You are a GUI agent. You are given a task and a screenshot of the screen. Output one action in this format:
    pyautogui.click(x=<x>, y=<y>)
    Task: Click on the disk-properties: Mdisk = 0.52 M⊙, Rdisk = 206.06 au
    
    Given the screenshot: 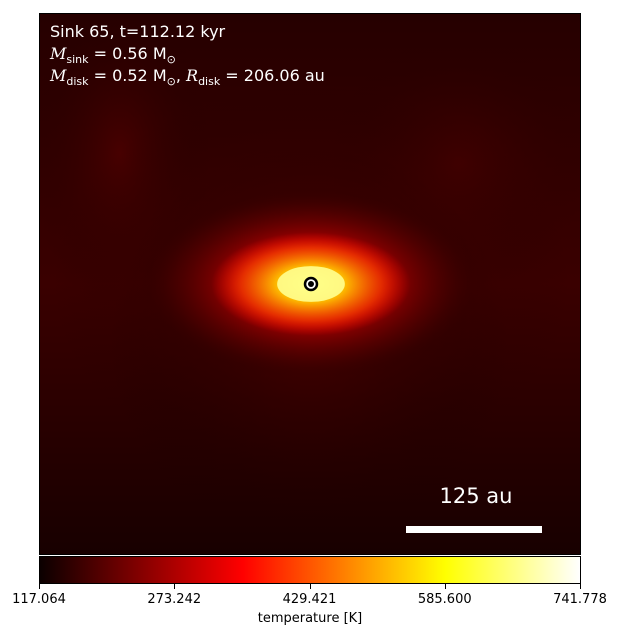 What is the action you would take?
    pyautogui.click(x=187, y=79)
    